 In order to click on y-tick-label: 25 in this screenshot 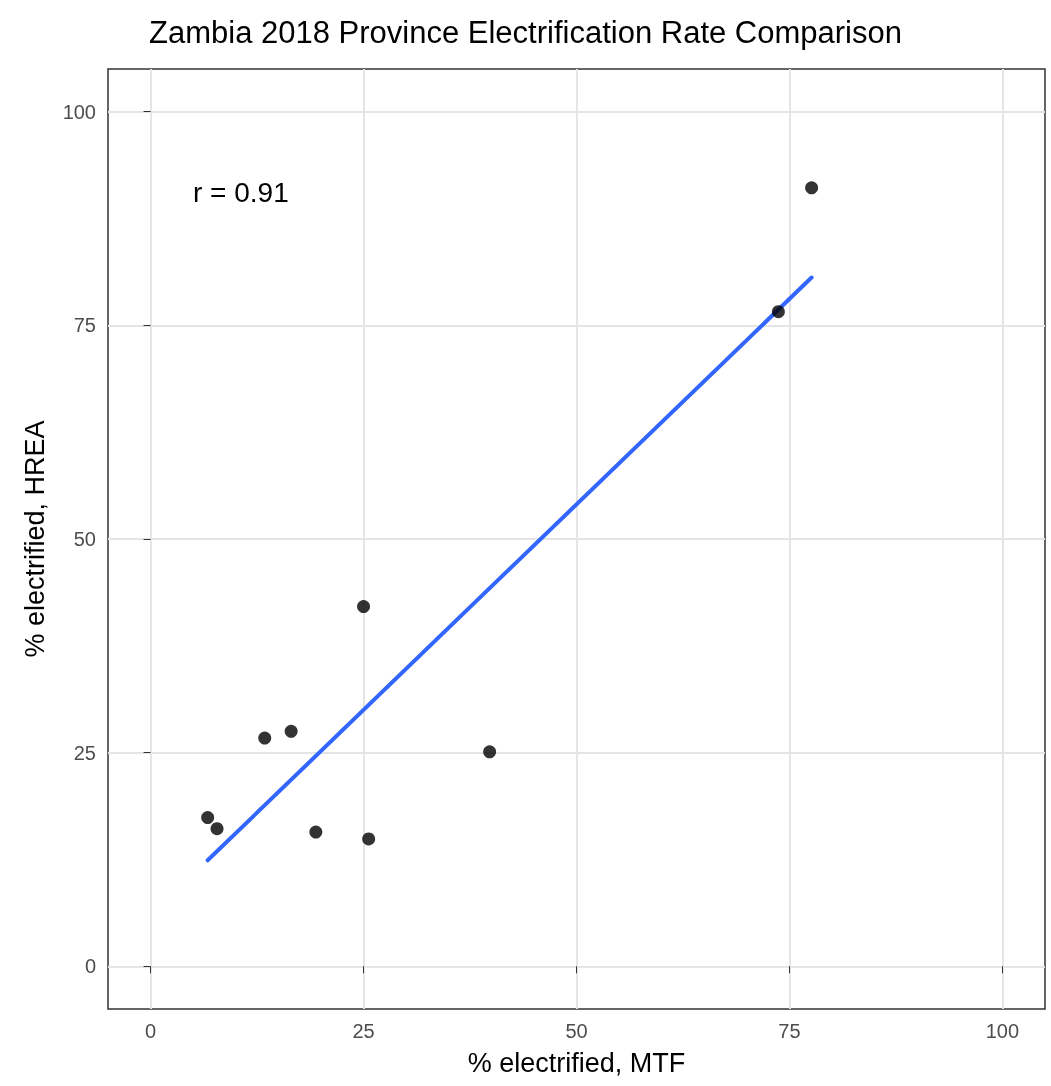, I will do `click(84, 752)`.